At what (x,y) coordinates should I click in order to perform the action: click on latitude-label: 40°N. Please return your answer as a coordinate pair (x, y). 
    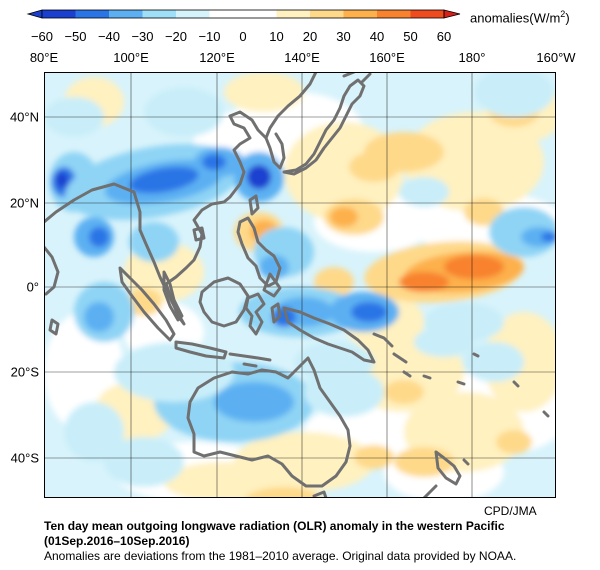
    Looking at the image, I should click on (24, 117).